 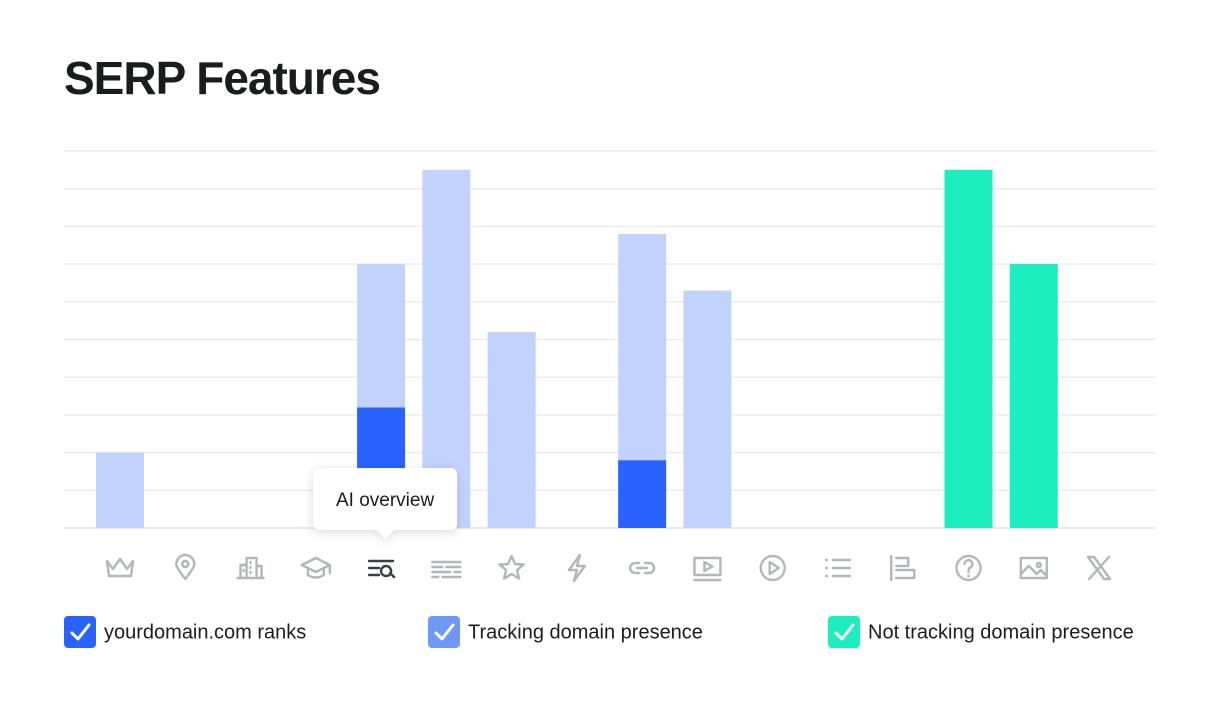 I want to click on legend-label: Tracking domain presence, so click(x=585, y=632).